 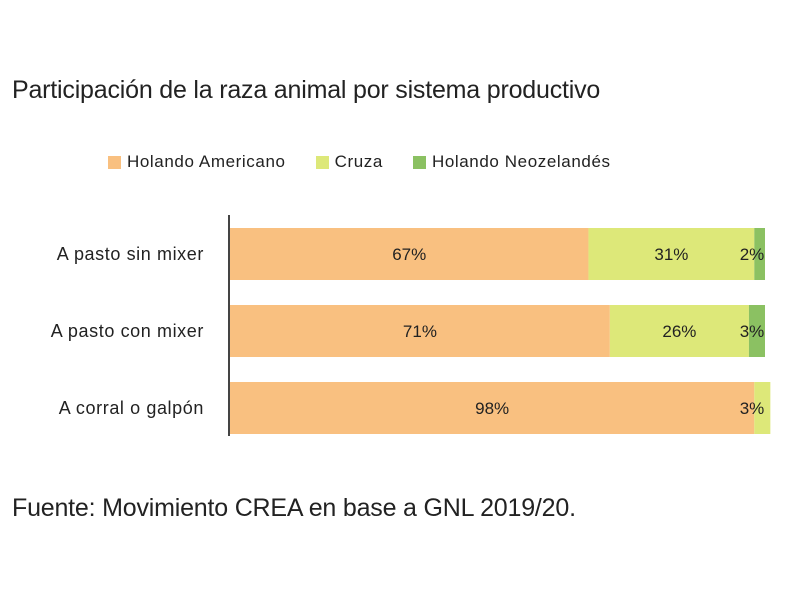 What do you see at coordinates (752, 254) in the screenshot?
I see `data-label-holando-neozelandes-a-pasto-sin-mixer: 2%` at bounding box center [752, 254].